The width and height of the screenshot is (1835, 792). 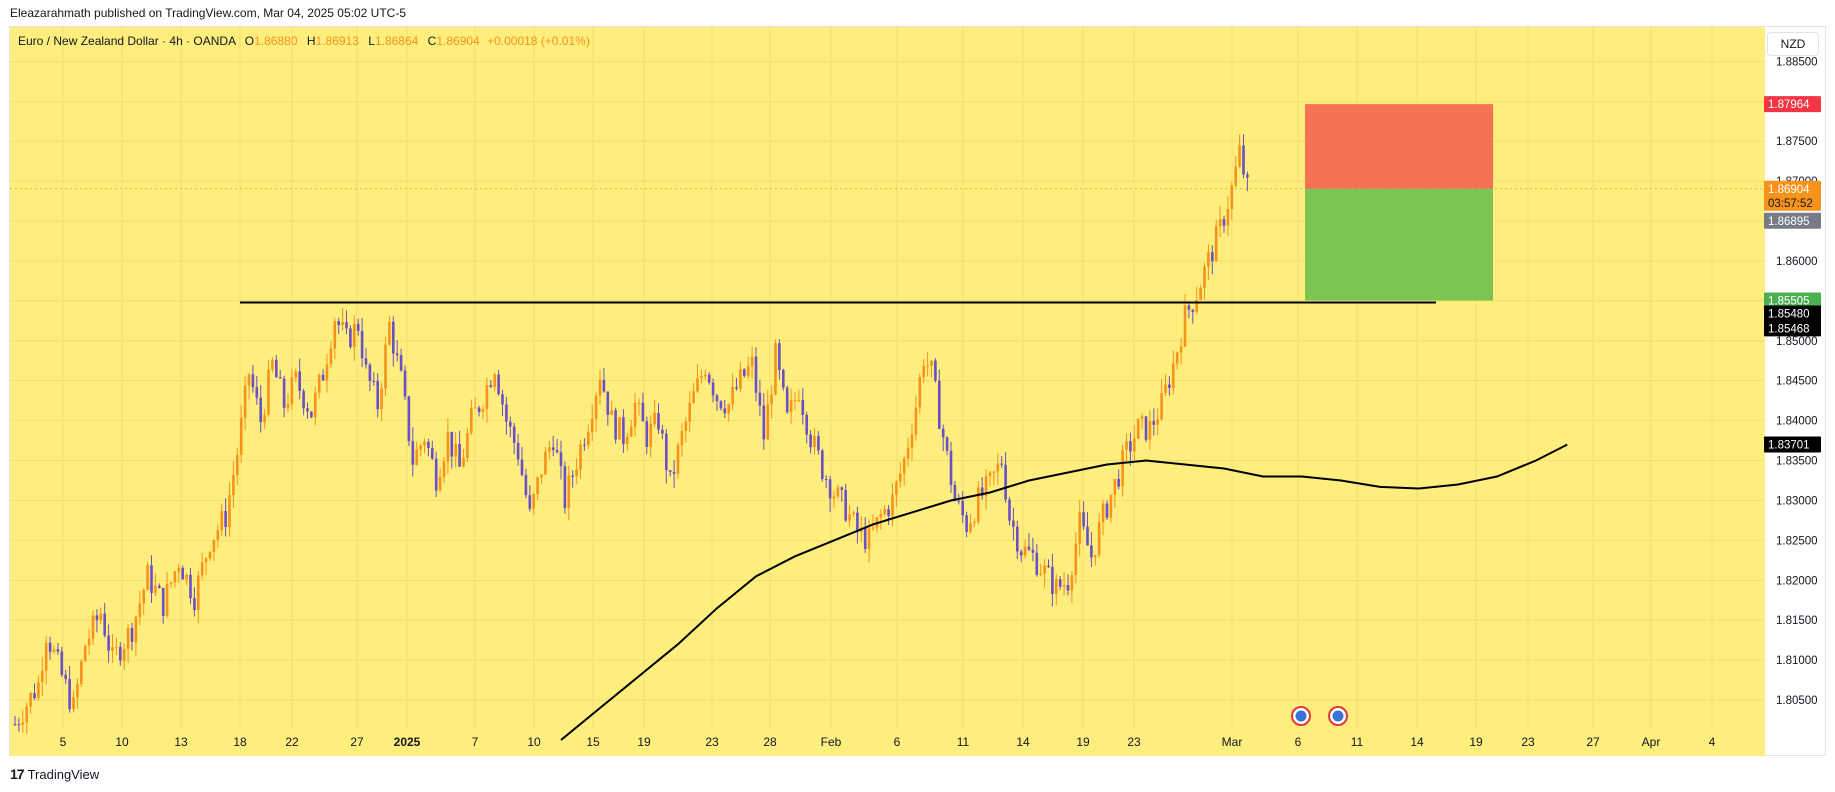 I want to click on x-tick-label: 13, so click(x=181, y=742).